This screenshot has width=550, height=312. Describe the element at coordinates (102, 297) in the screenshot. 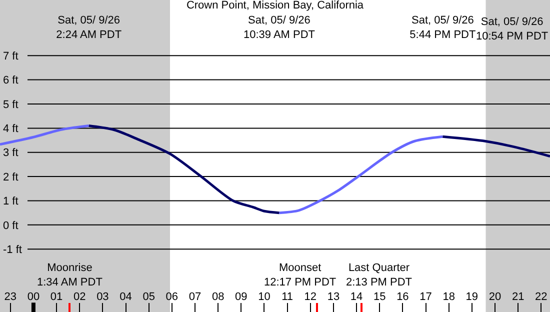

I see `x-tick-label: 03` at that location.